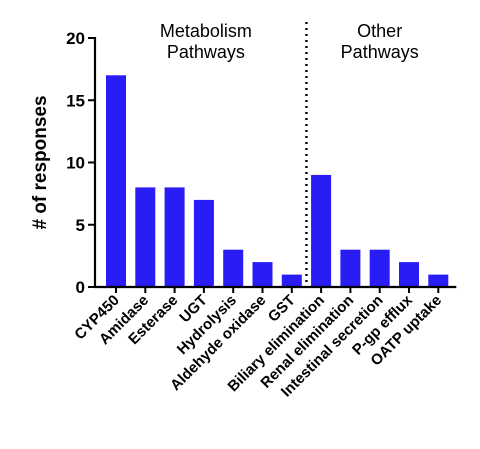  Describe the element at coordinates (233, 268) in the screenshot. I see `bar-hydrolysis` at that location.